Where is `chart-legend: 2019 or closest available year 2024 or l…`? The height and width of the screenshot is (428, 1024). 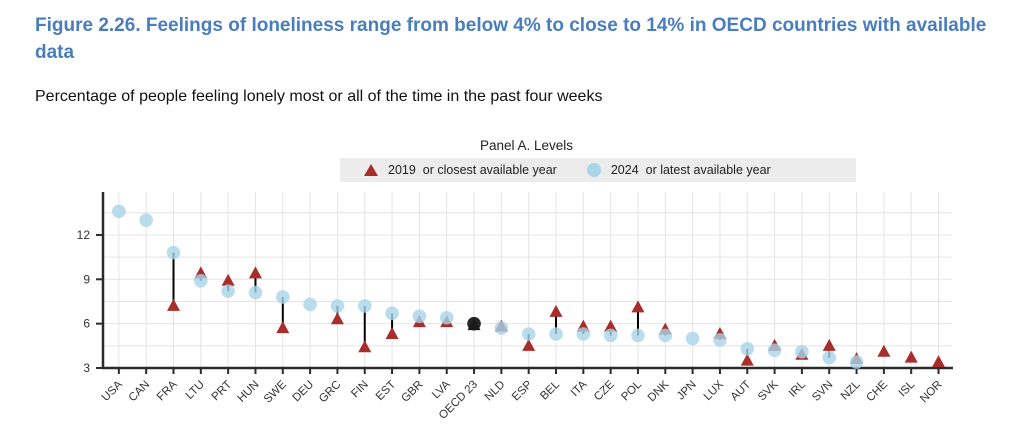
chart-legend: 2019 or closest available year 2024 or l… is located at coordinates (598, 170).